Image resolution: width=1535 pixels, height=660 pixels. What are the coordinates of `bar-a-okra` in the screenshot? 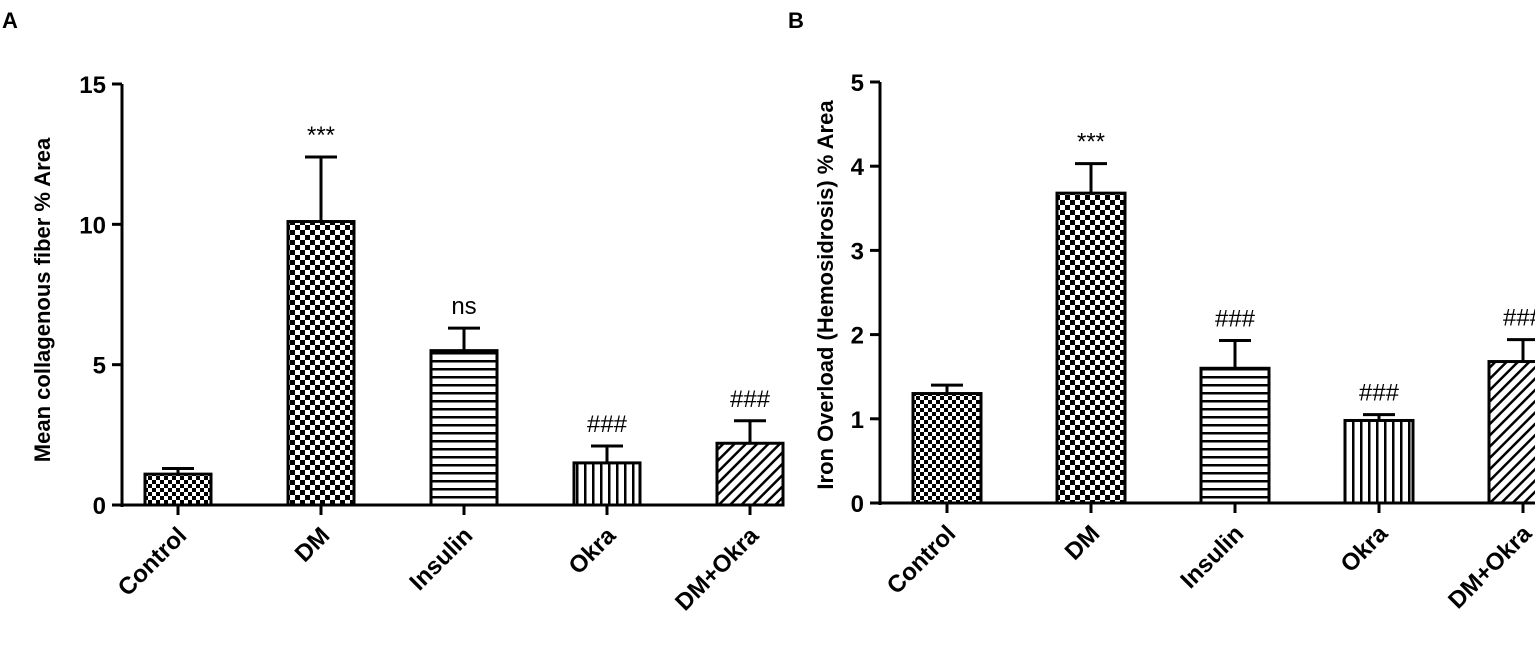 It's located at (607, 484).